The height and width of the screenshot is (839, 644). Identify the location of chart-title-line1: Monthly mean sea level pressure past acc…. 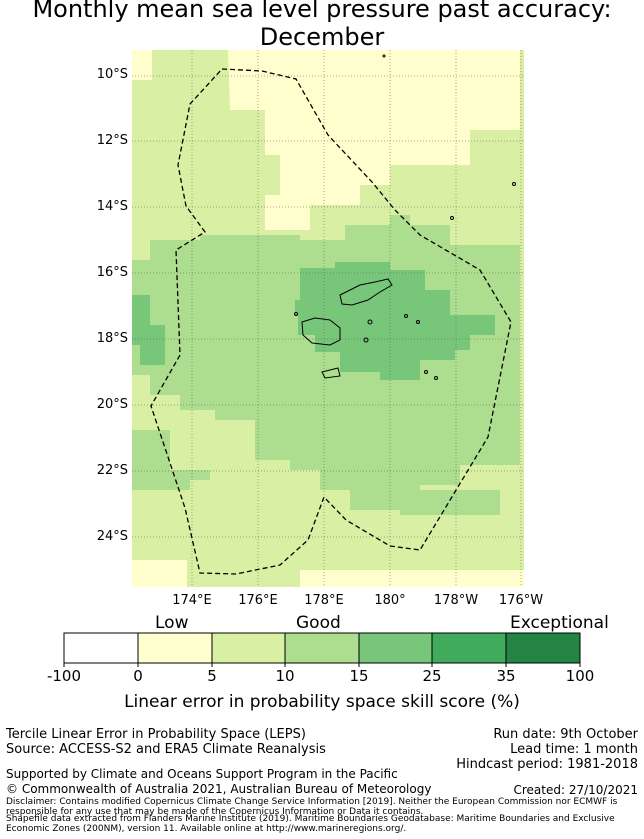
(322, 11).